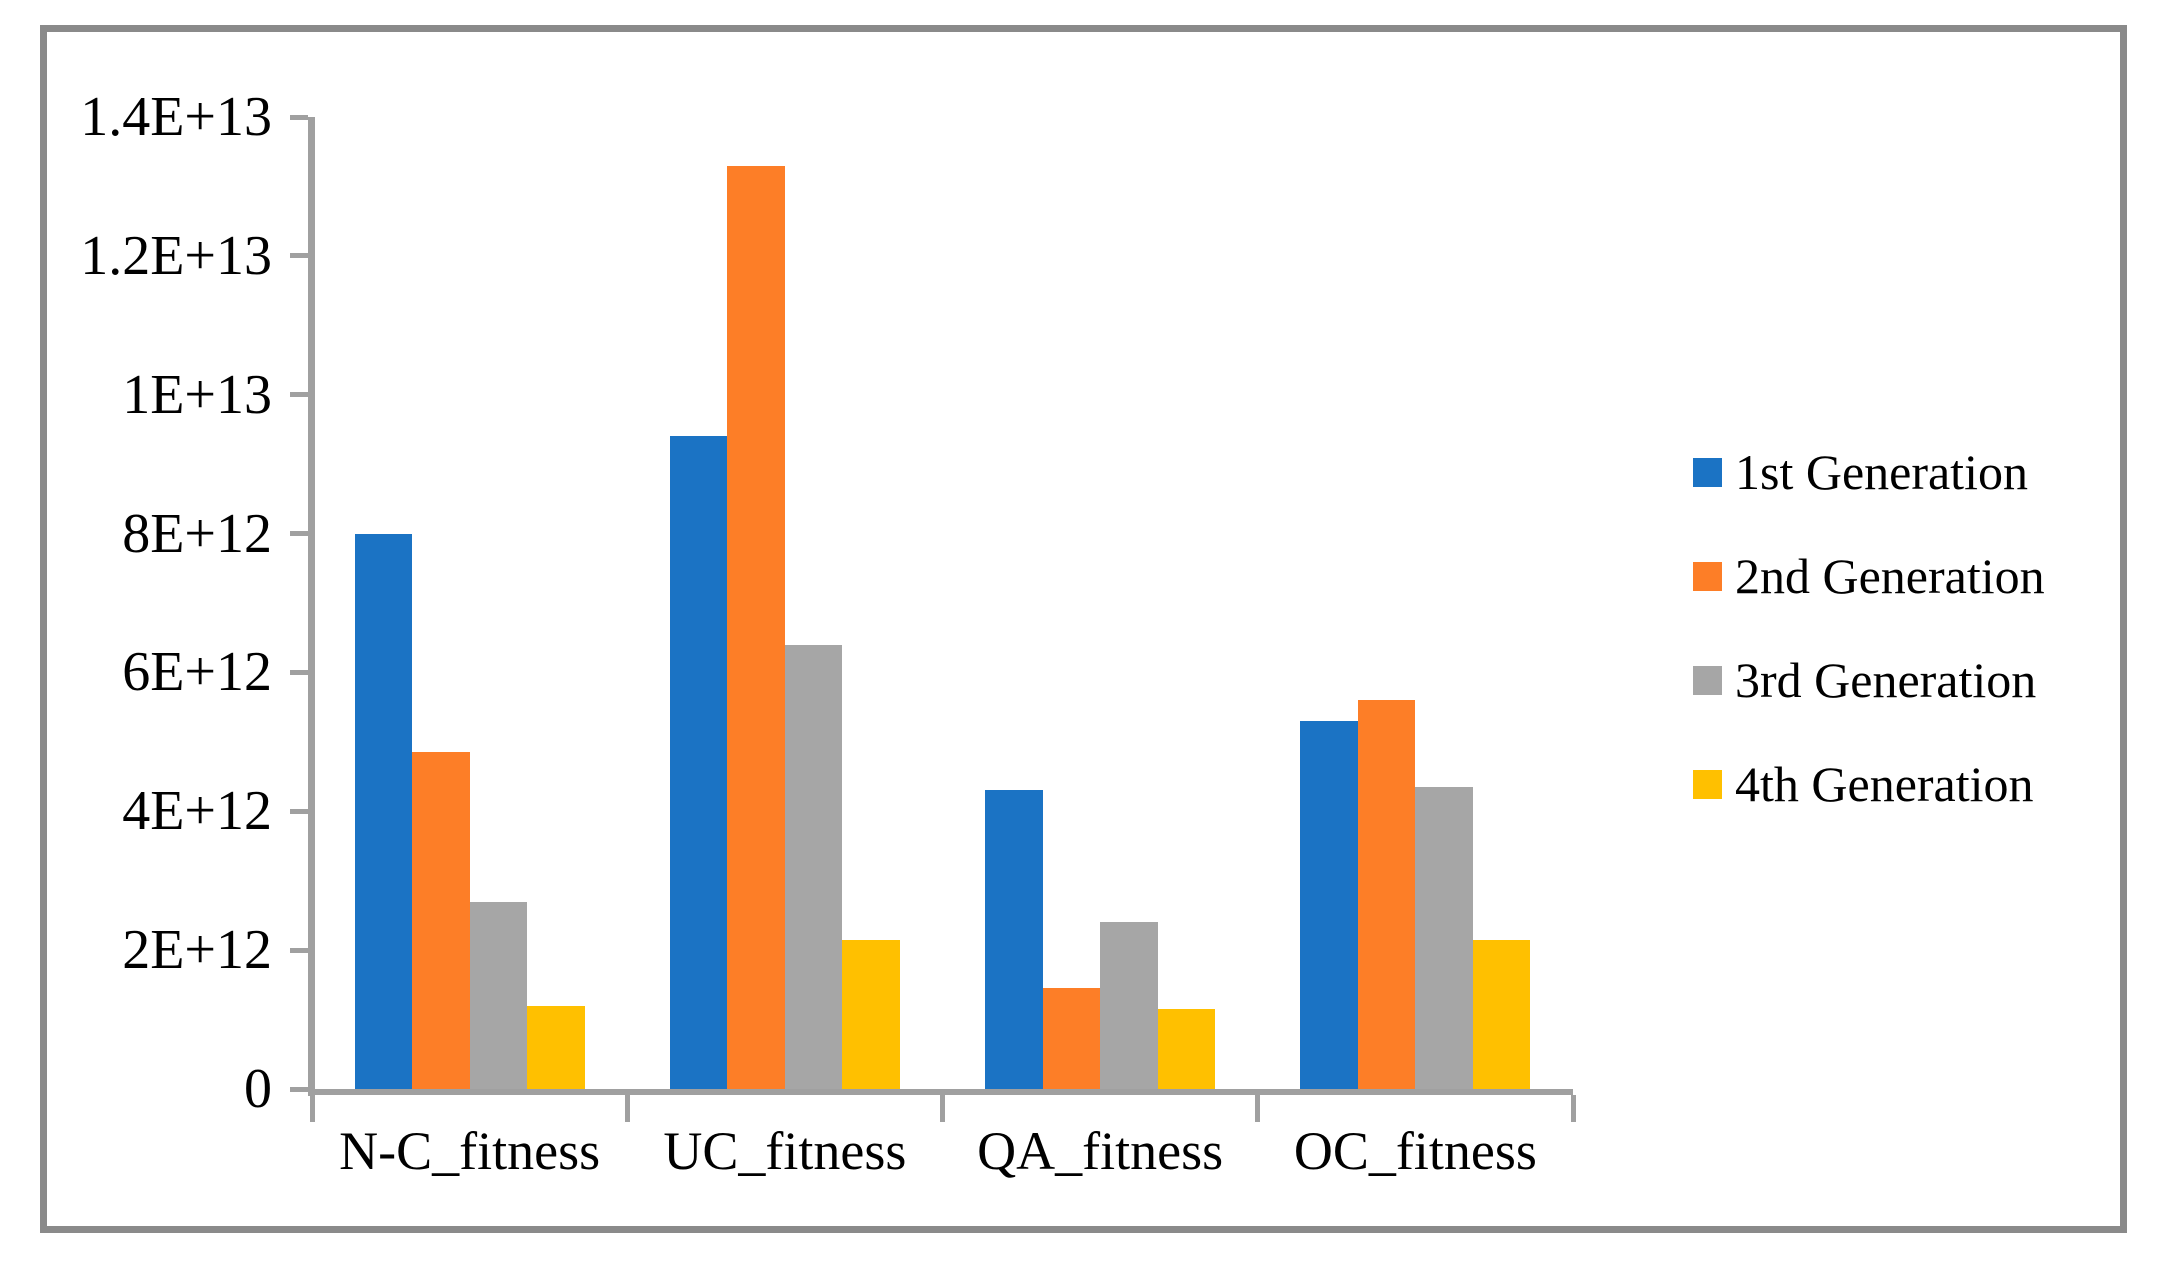 This screenshot has width=2162, height=1276. I want to click on x-category-label: OC_fitness, so click(1415, 1151).